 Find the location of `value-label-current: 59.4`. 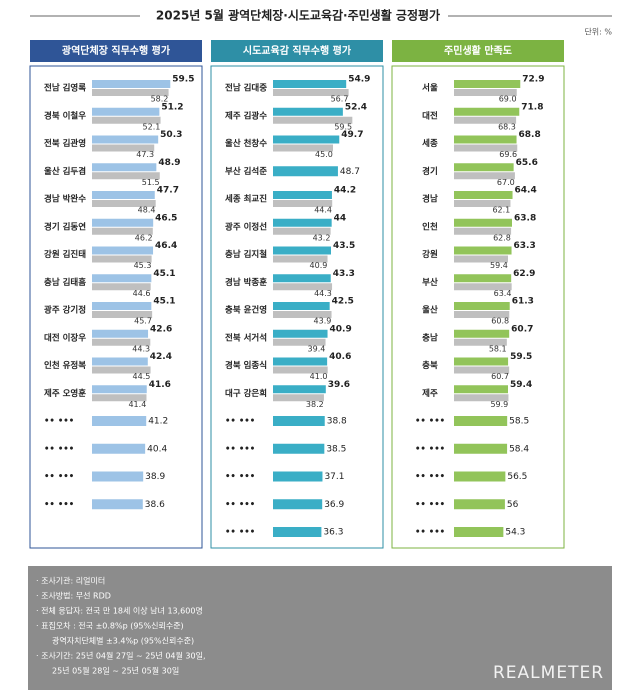

value-label-current: 59.4 is located at coordinates (521, 385).